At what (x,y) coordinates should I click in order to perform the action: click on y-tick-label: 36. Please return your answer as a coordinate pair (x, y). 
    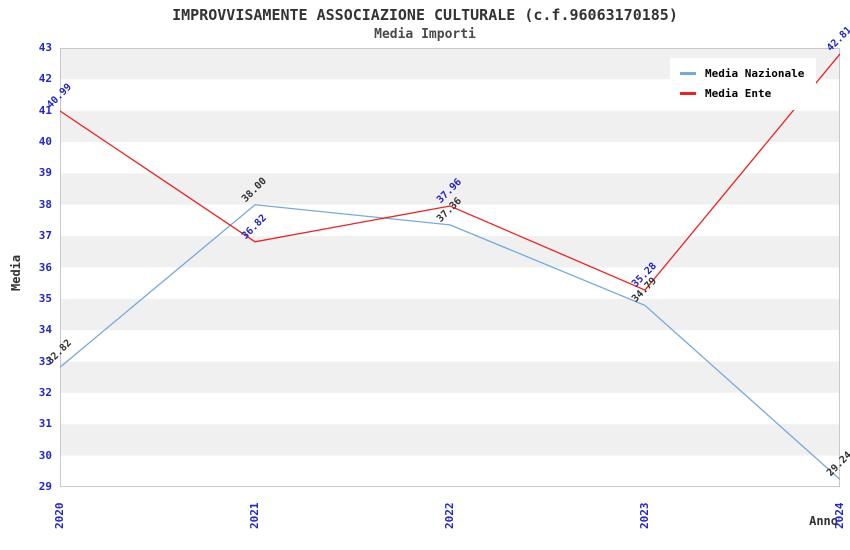
    Looking at the image, I should click on (45, 267).